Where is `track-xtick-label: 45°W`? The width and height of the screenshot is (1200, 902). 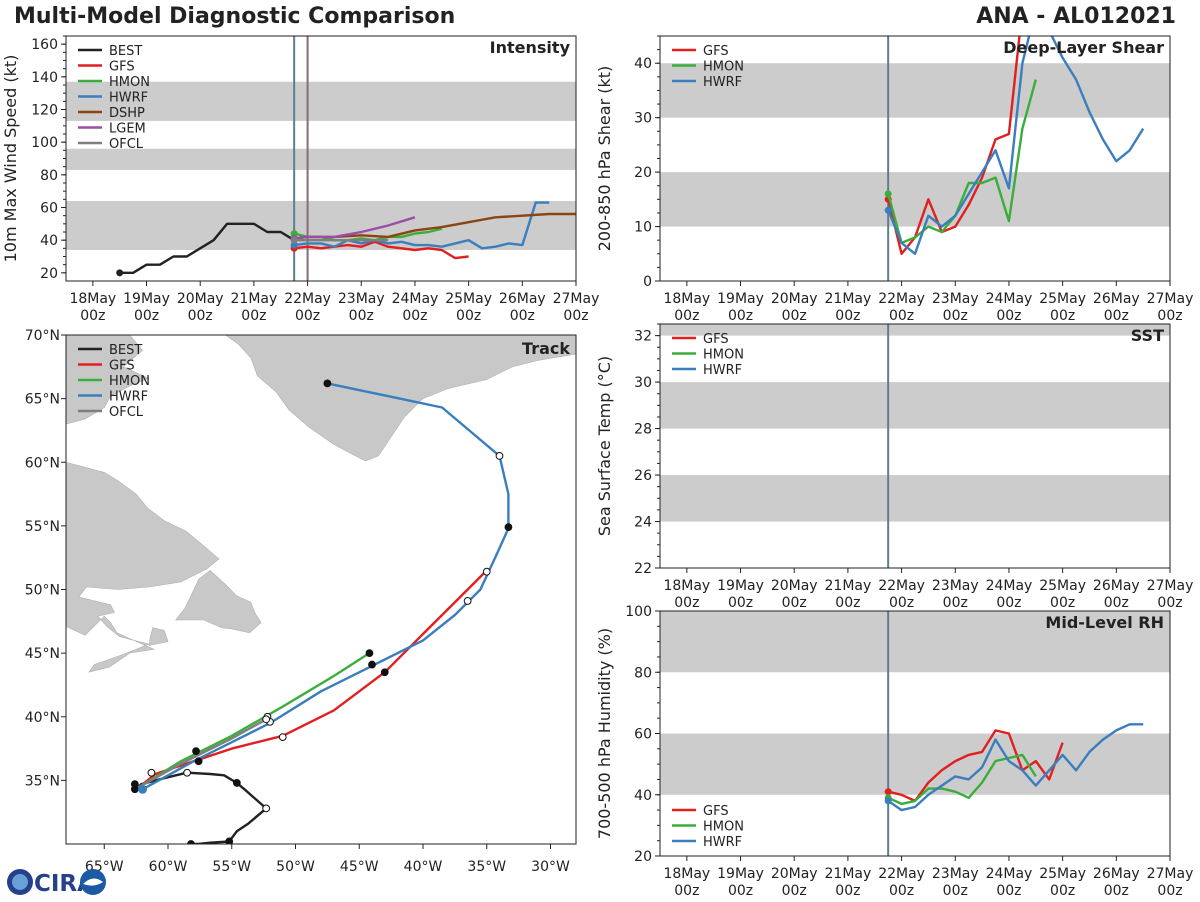 track-xtick-label: 45°W is located at coordinates (359, 867).